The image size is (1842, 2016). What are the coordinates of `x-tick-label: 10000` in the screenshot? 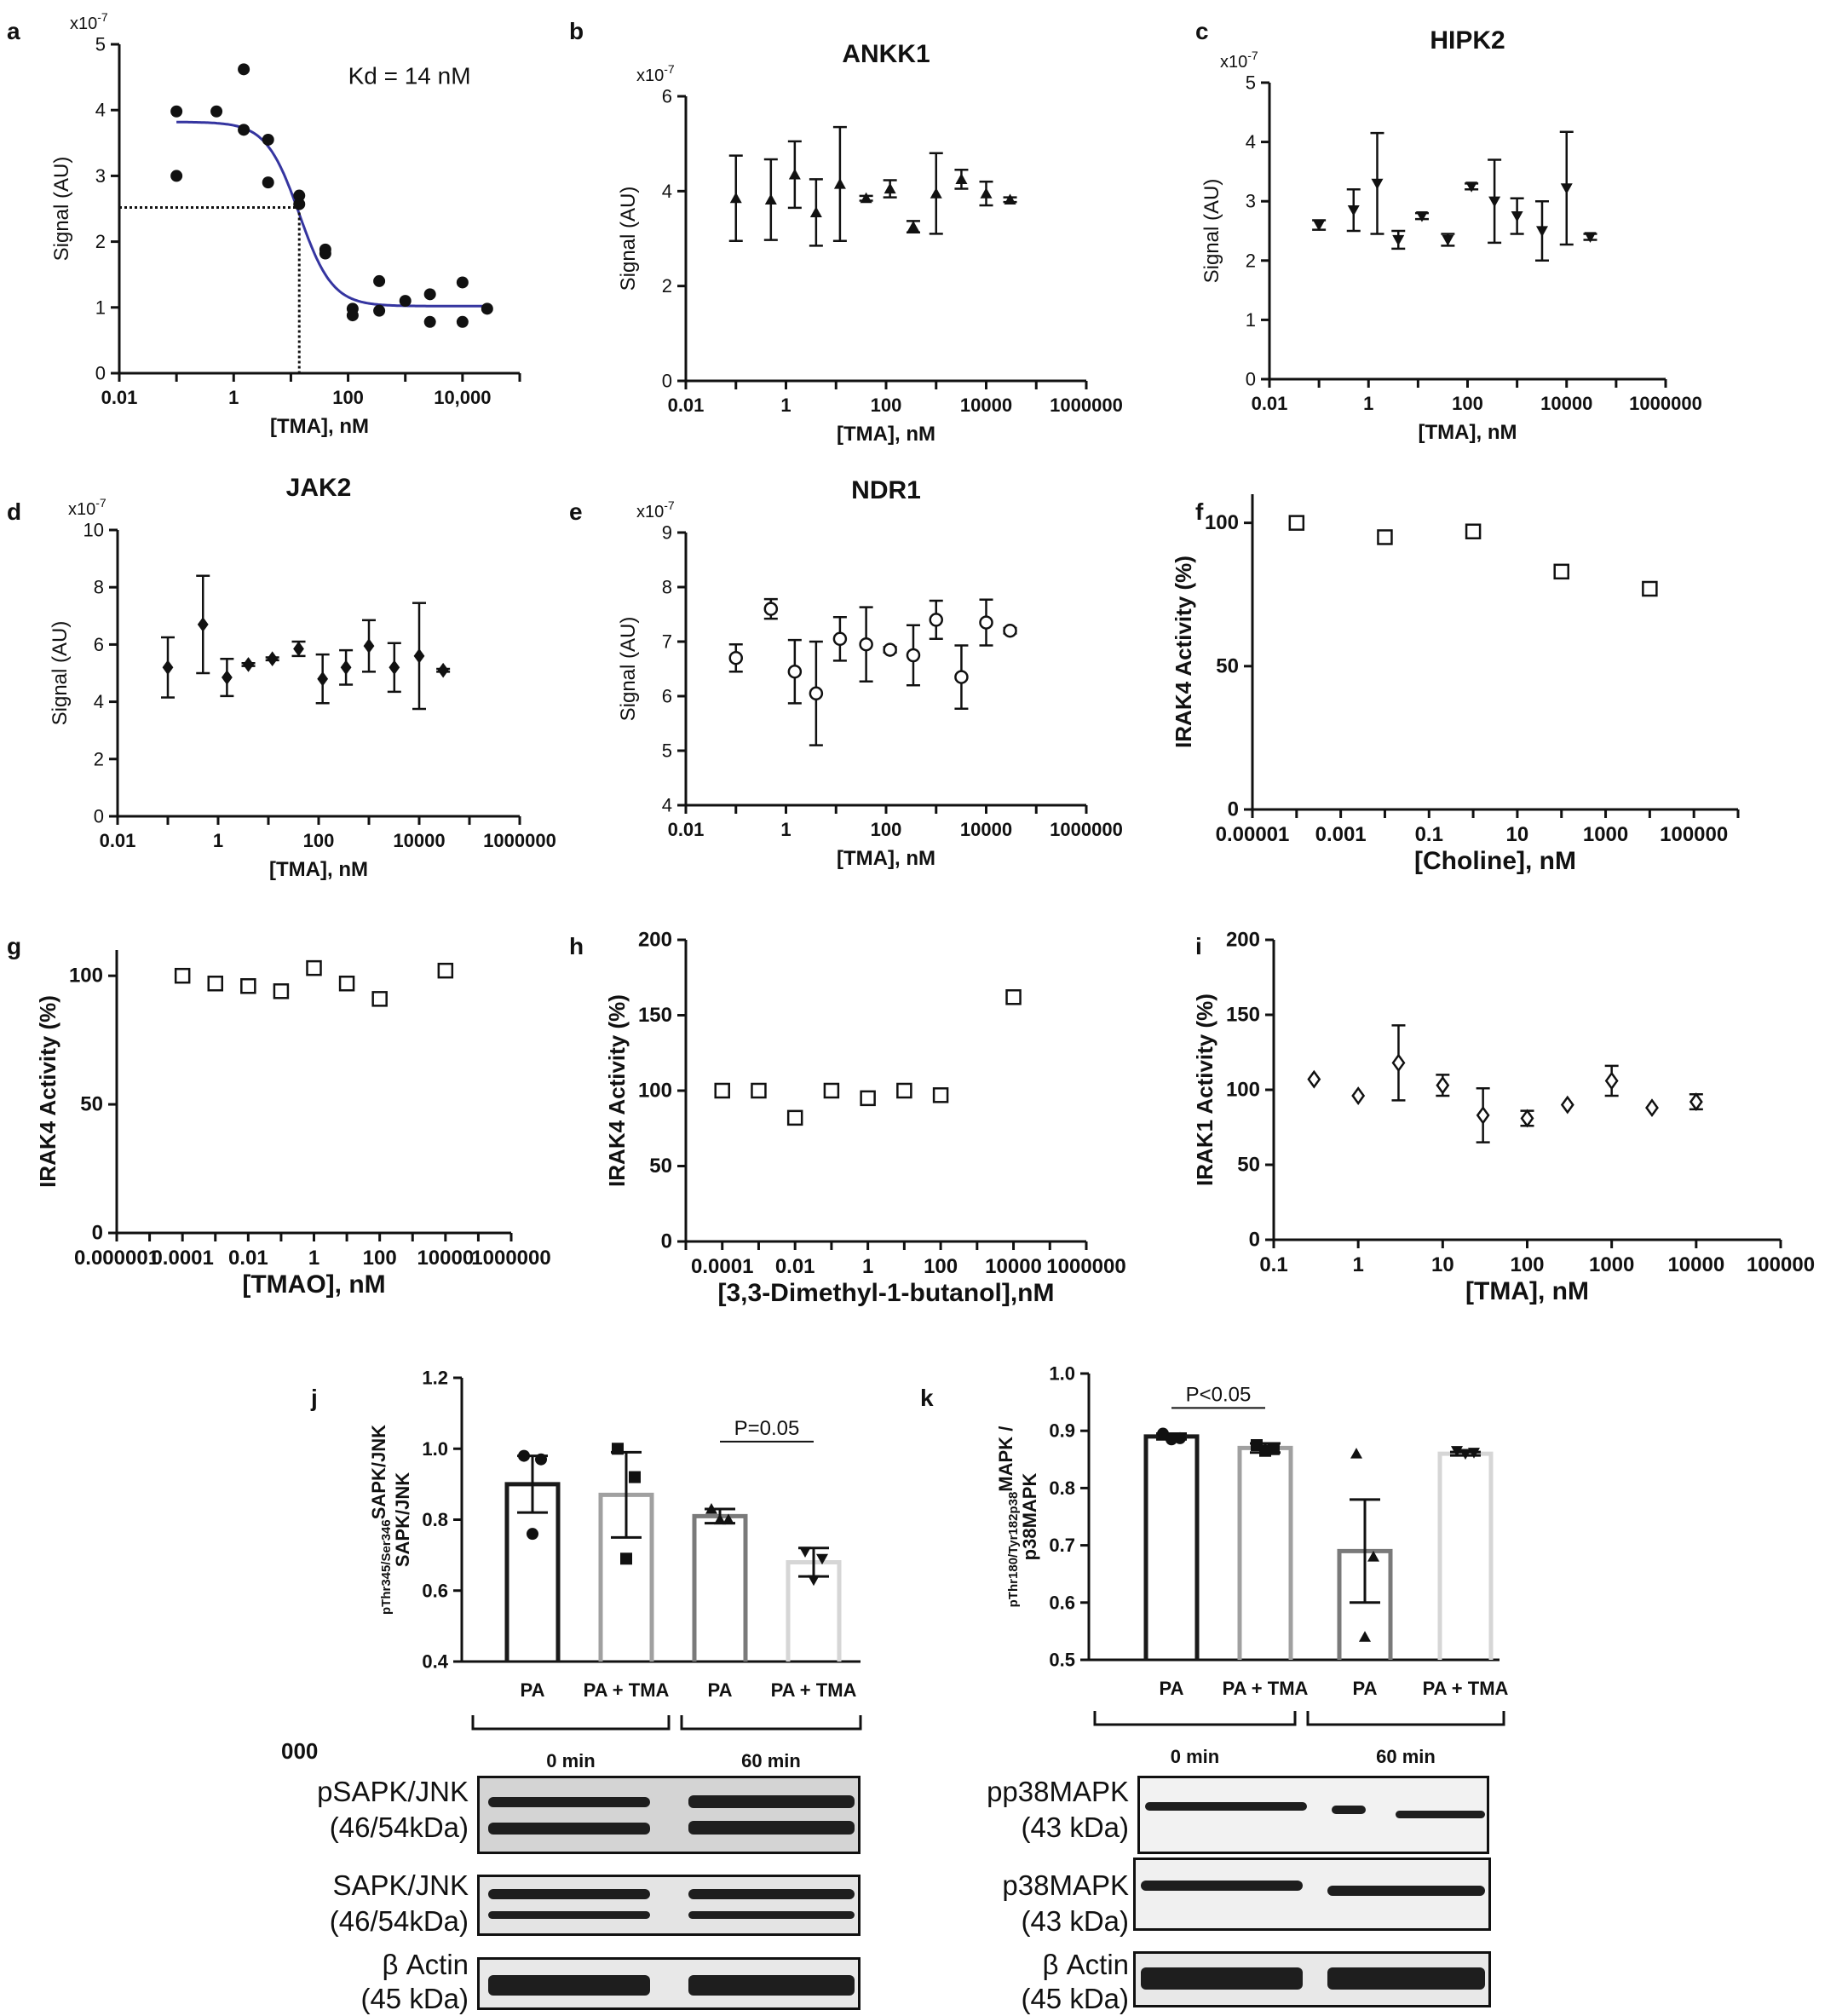 It's located at (1566, 404).